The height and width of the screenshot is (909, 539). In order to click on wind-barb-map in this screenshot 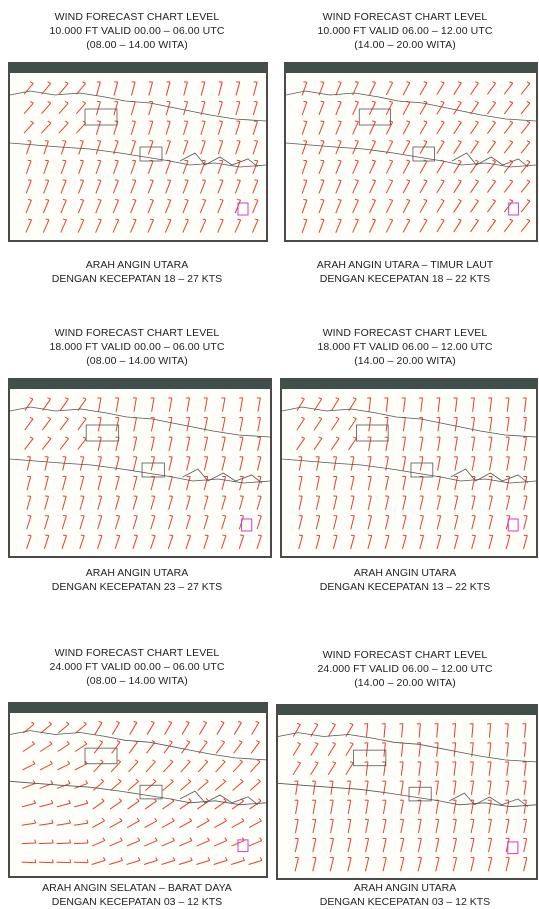, I will do `click(138, 792)`.